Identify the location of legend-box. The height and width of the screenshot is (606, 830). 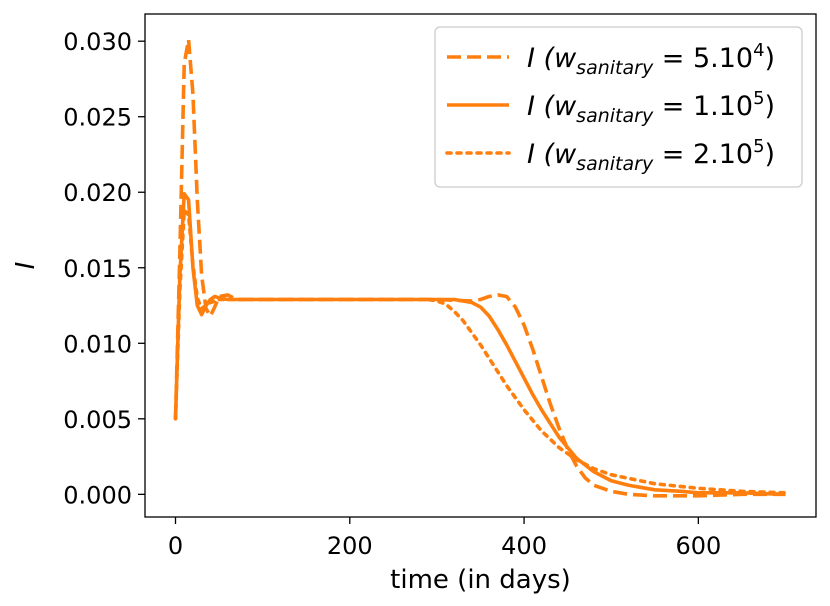
(618, 107).